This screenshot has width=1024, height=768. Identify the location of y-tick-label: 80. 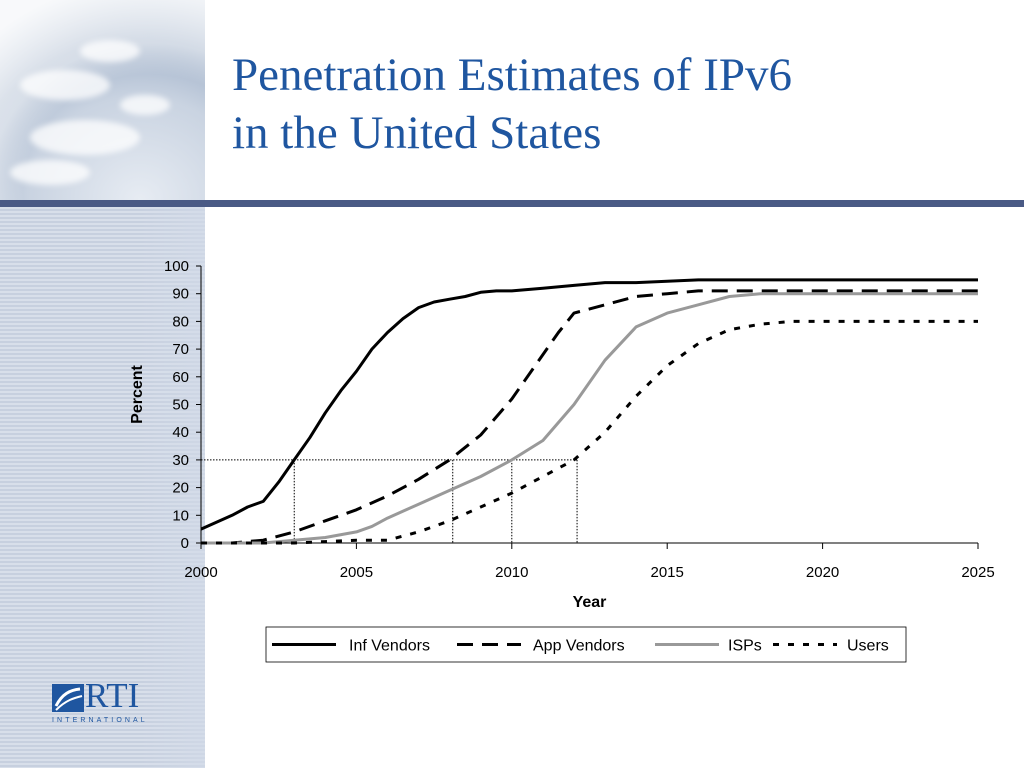
(180, 321).